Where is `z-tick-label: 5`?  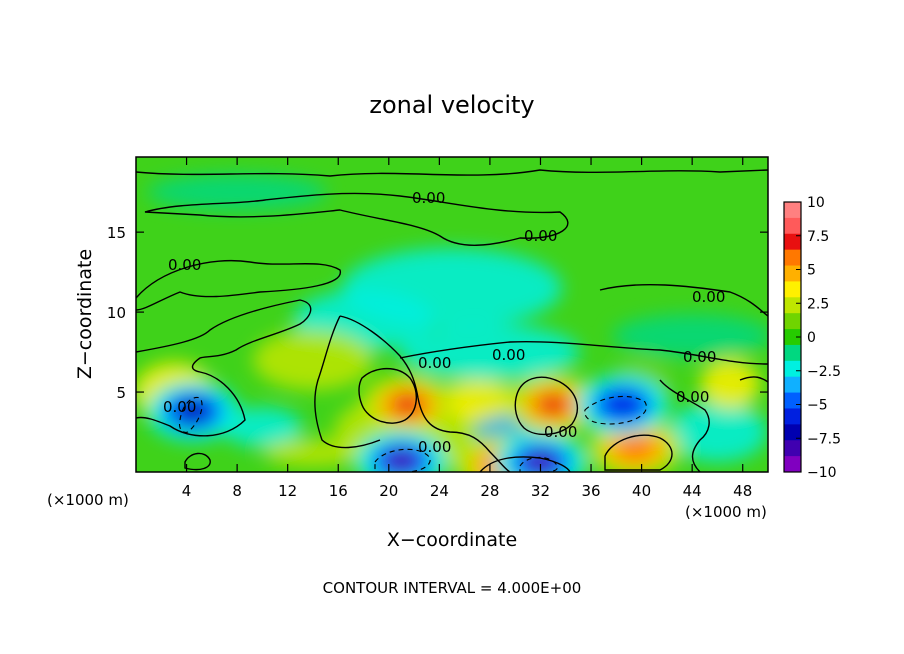 z-tick-label: 5 is located at coordinates (121, 393).